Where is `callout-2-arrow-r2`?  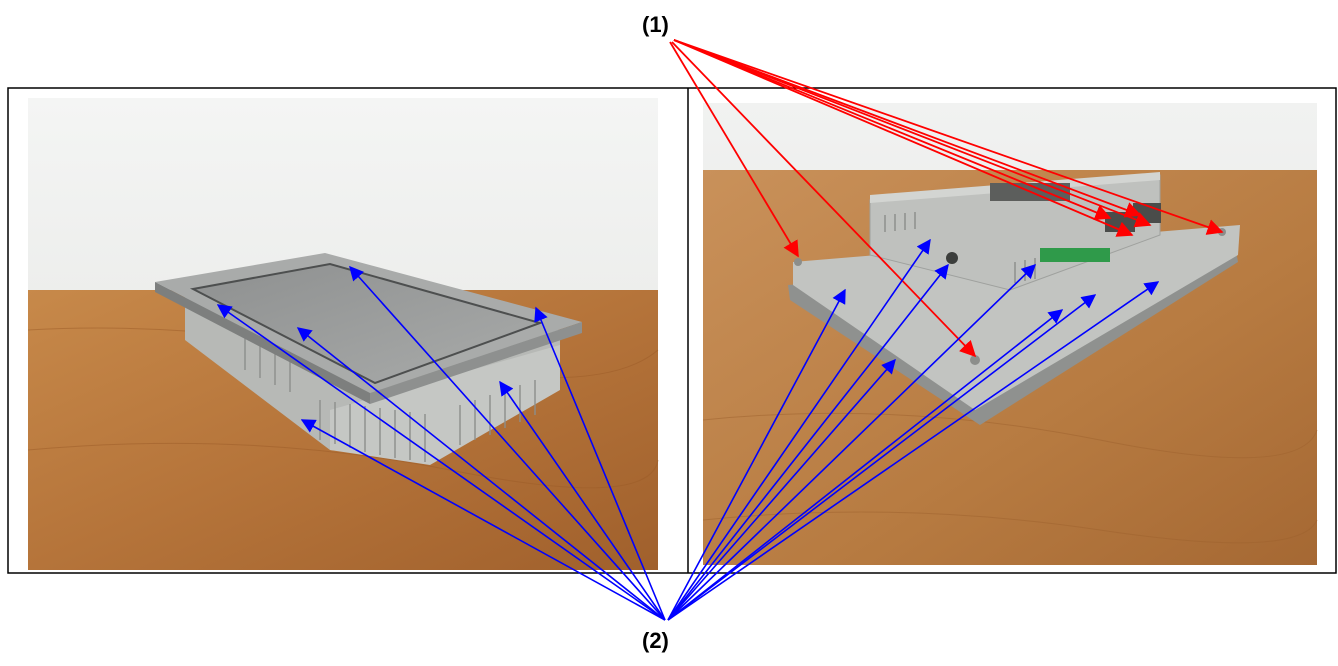 callout-2-arrow-r2 is located at coordinates (781, 489).